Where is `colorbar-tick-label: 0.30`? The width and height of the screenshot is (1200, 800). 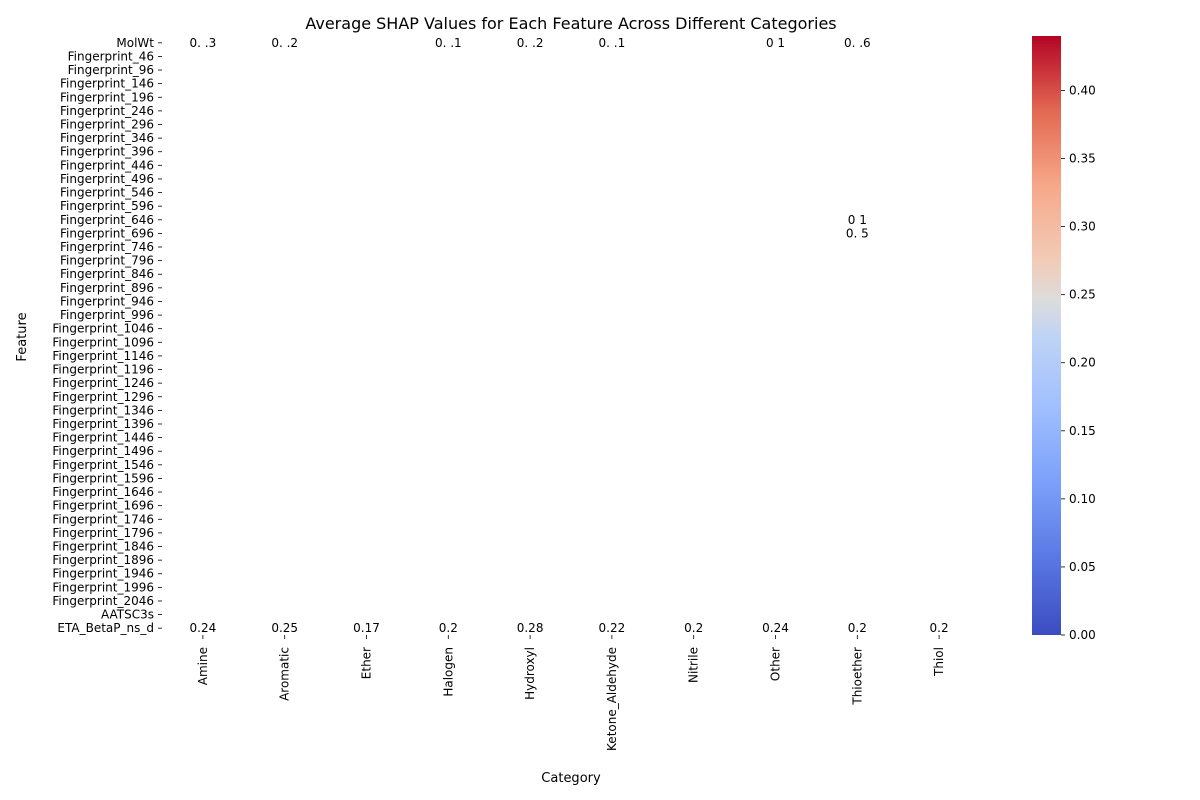 colorbar-tick-label: 0.30 is located at coordinates (1082, 227).